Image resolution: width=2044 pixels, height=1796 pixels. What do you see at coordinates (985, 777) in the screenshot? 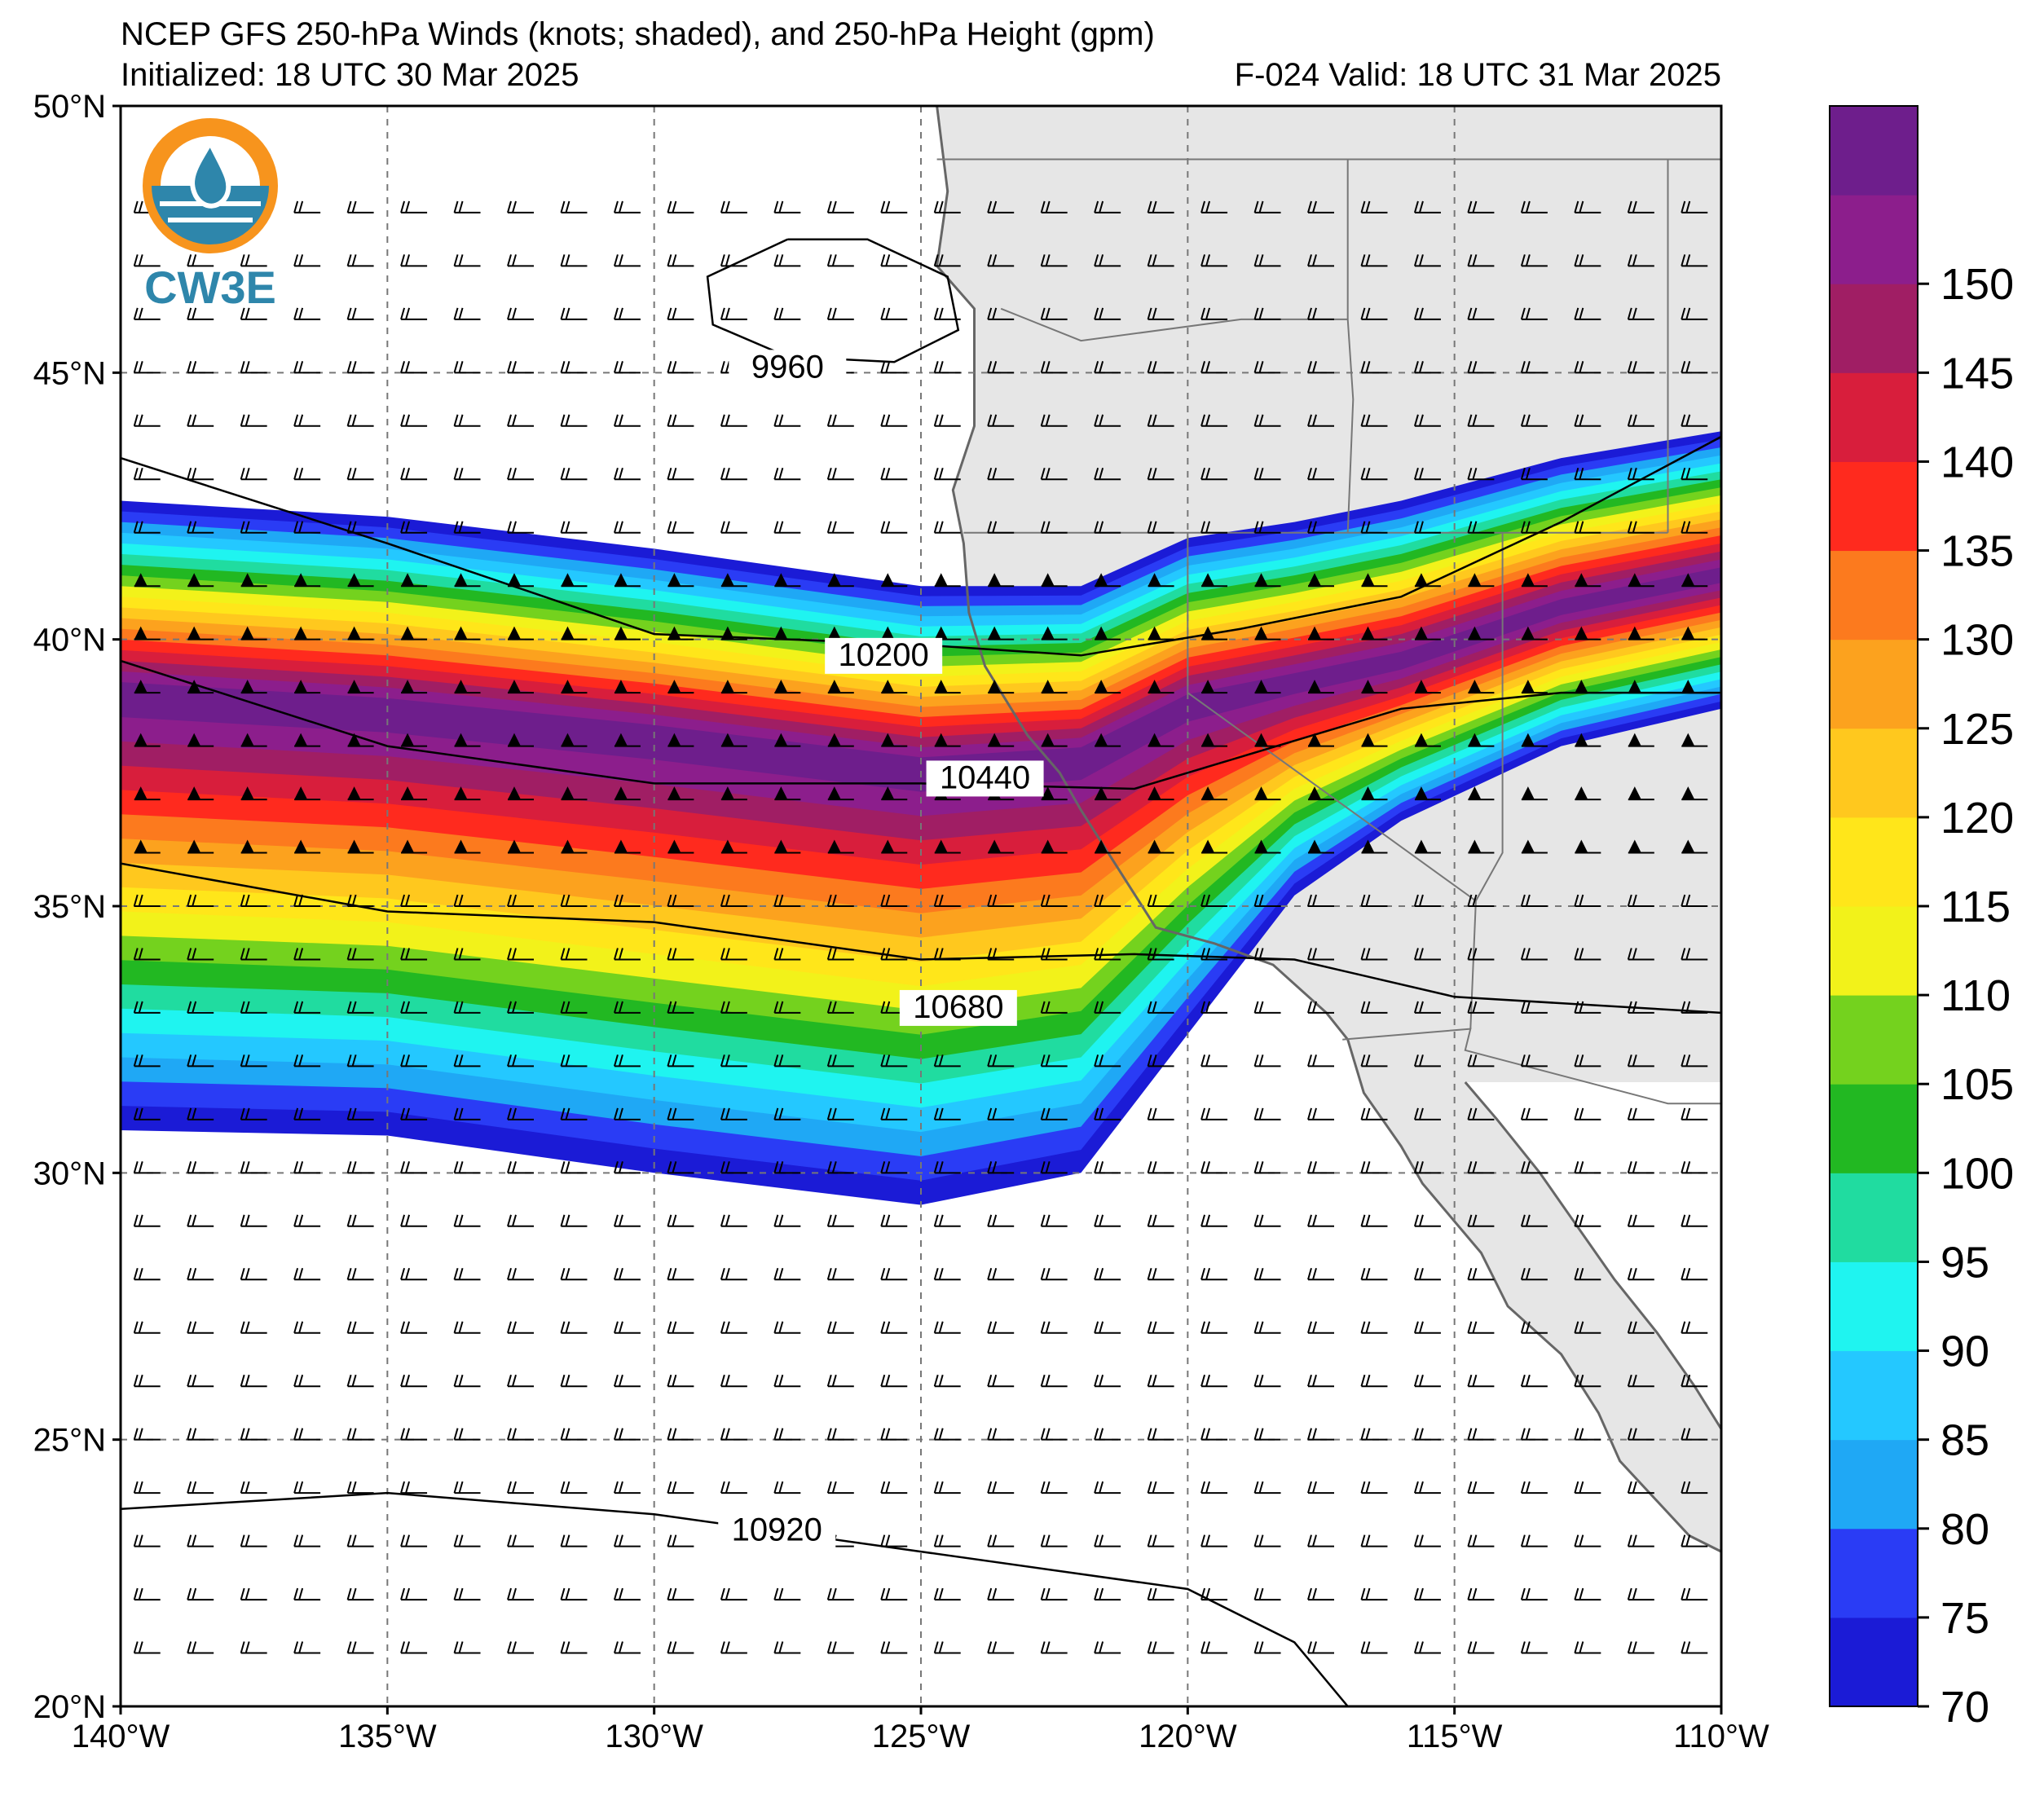
I see `contour-label-text: 10440` at bounding box center [985, 777].